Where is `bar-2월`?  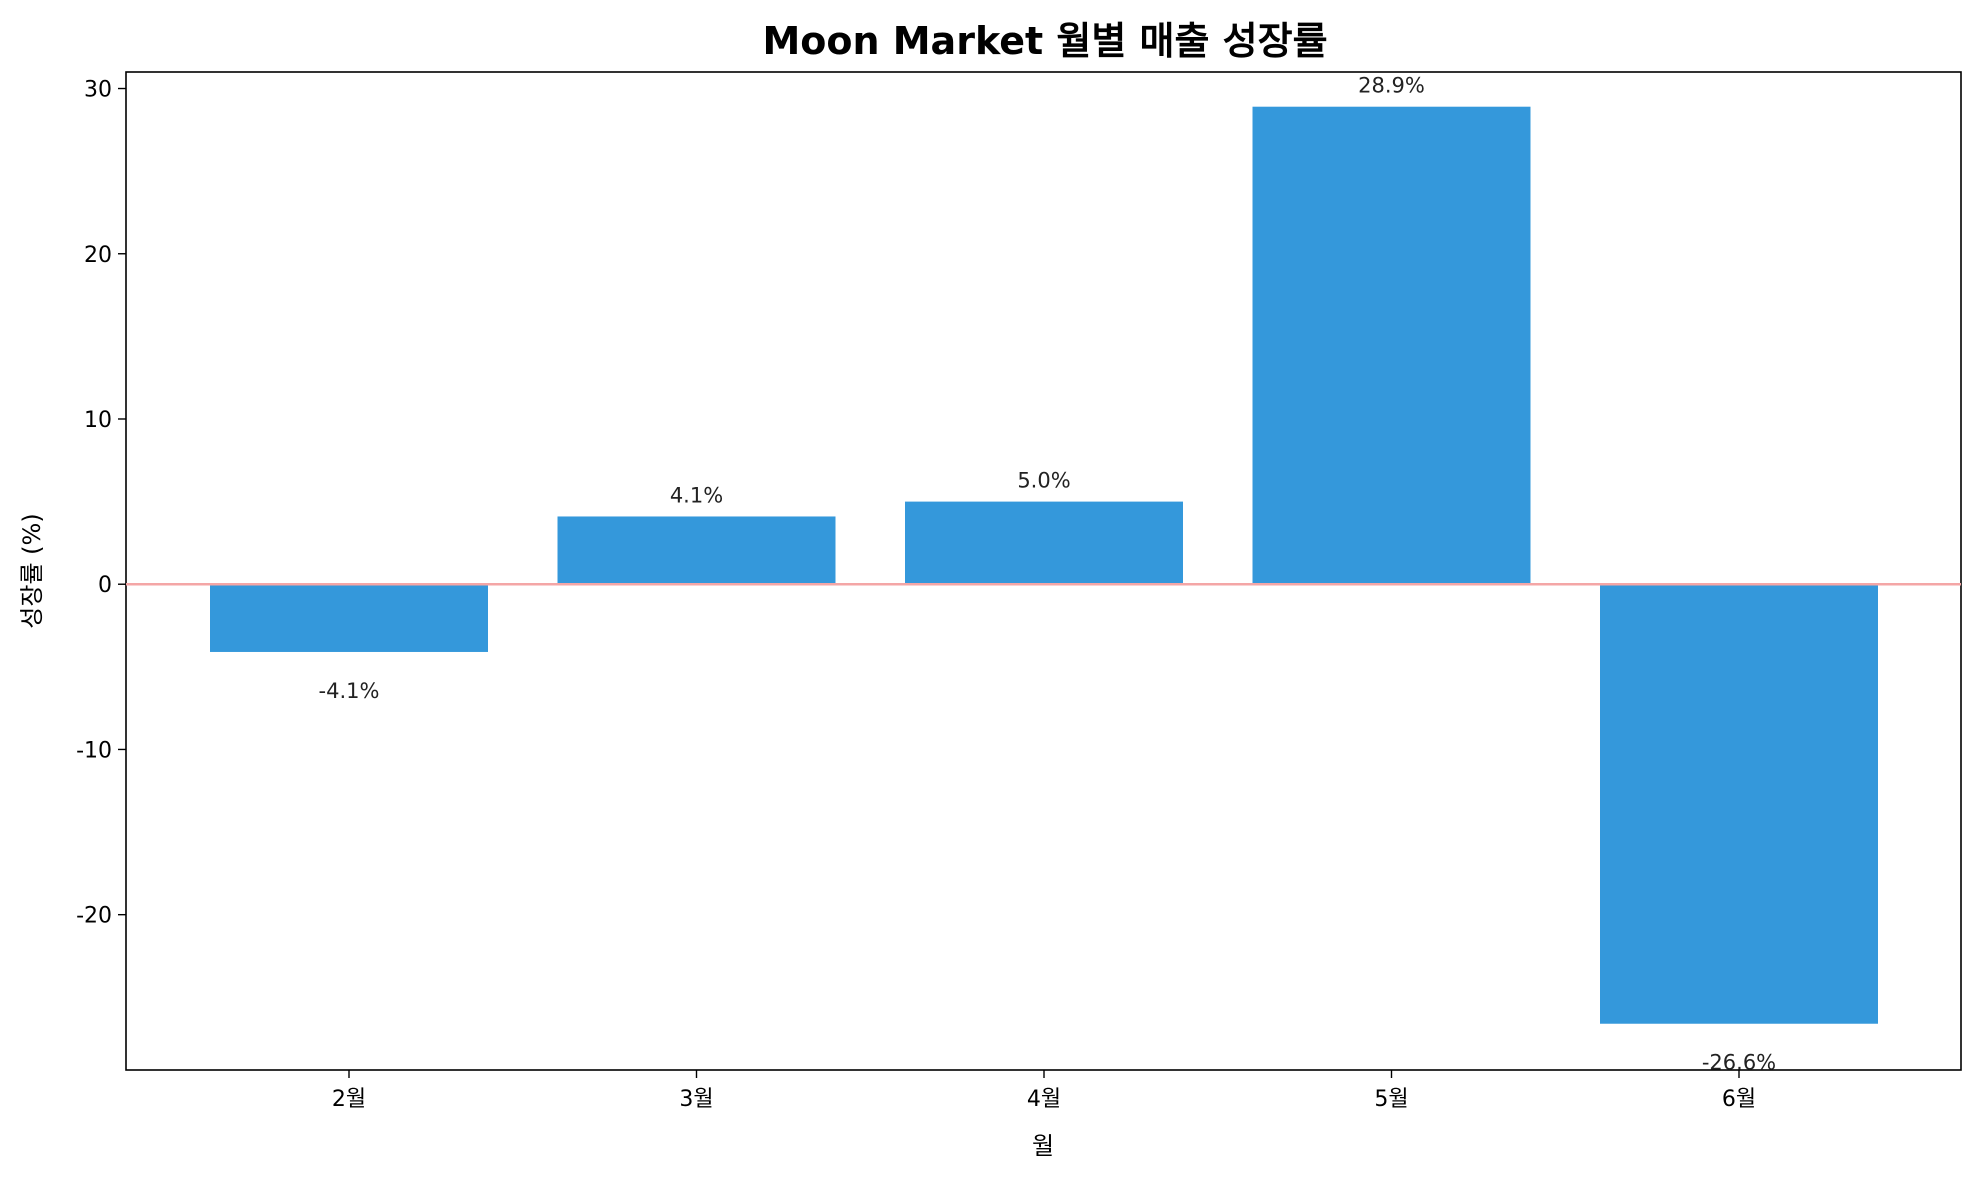
bar-2월 is located at coordinates (349, 618).